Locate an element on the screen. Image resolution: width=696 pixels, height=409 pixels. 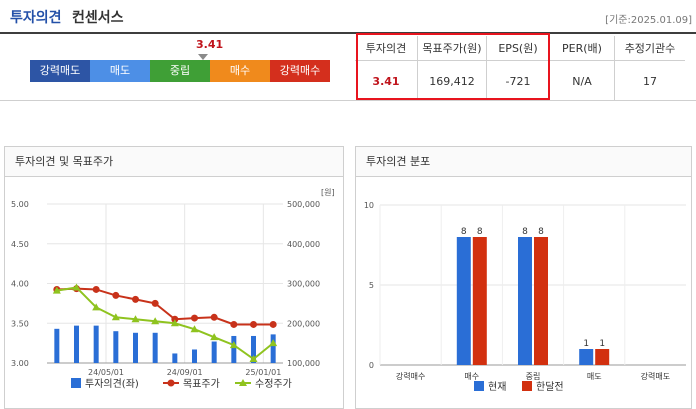
x-tick-label: 25/01/01 is located at coordinates (263, 372).